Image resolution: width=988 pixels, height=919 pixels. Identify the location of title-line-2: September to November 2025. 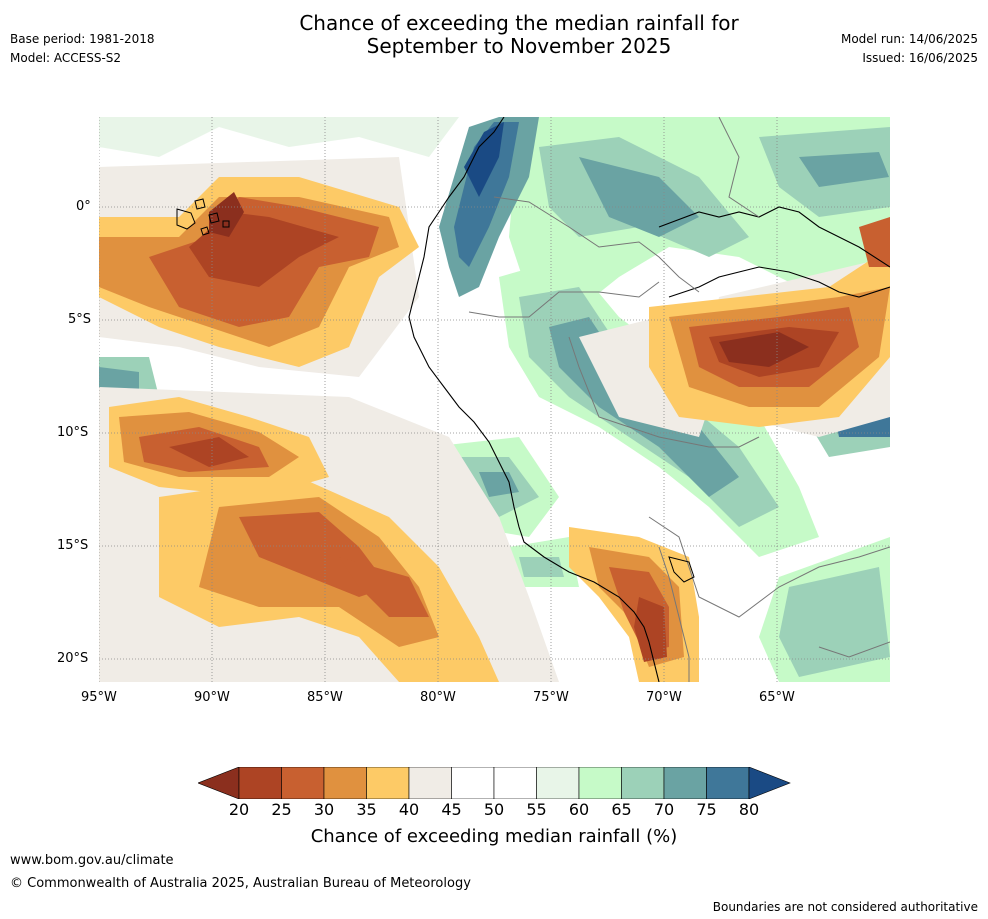
(519, 46).